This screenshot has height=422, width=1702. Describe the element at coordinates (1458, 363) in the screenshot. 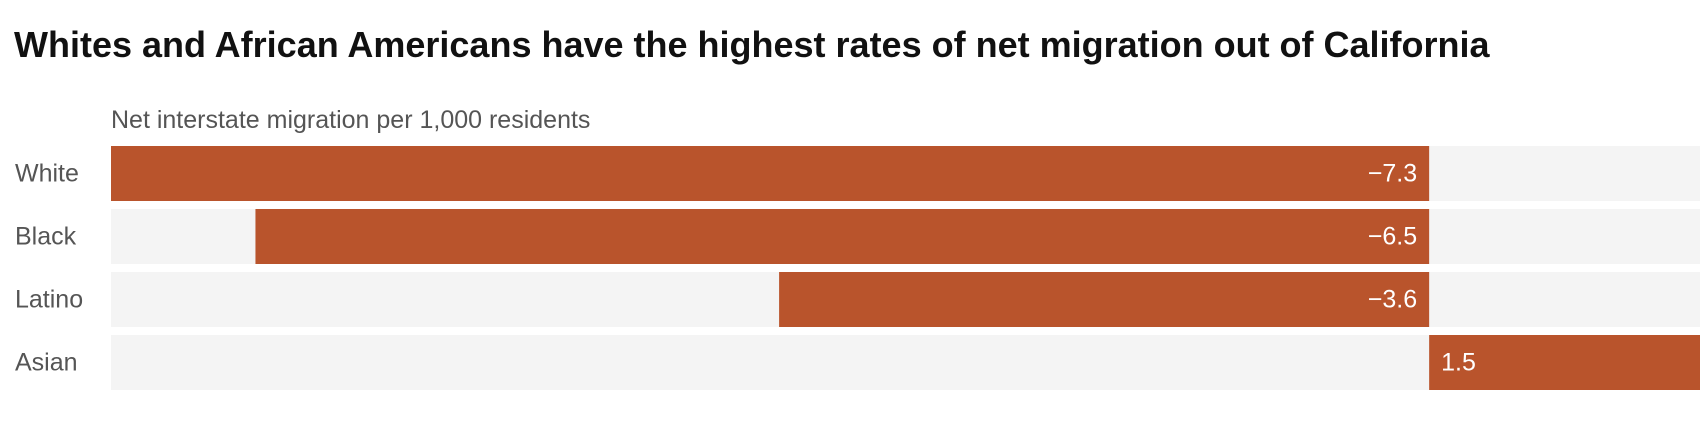

I see `value-label-asian: 1.5` at that location.